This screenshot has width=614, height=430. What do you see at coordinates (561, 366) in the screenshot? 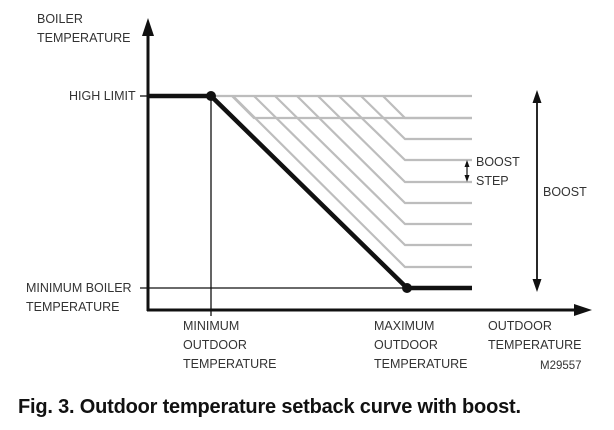
I see `figure-code: M29557` at bounding box center [561, 366].